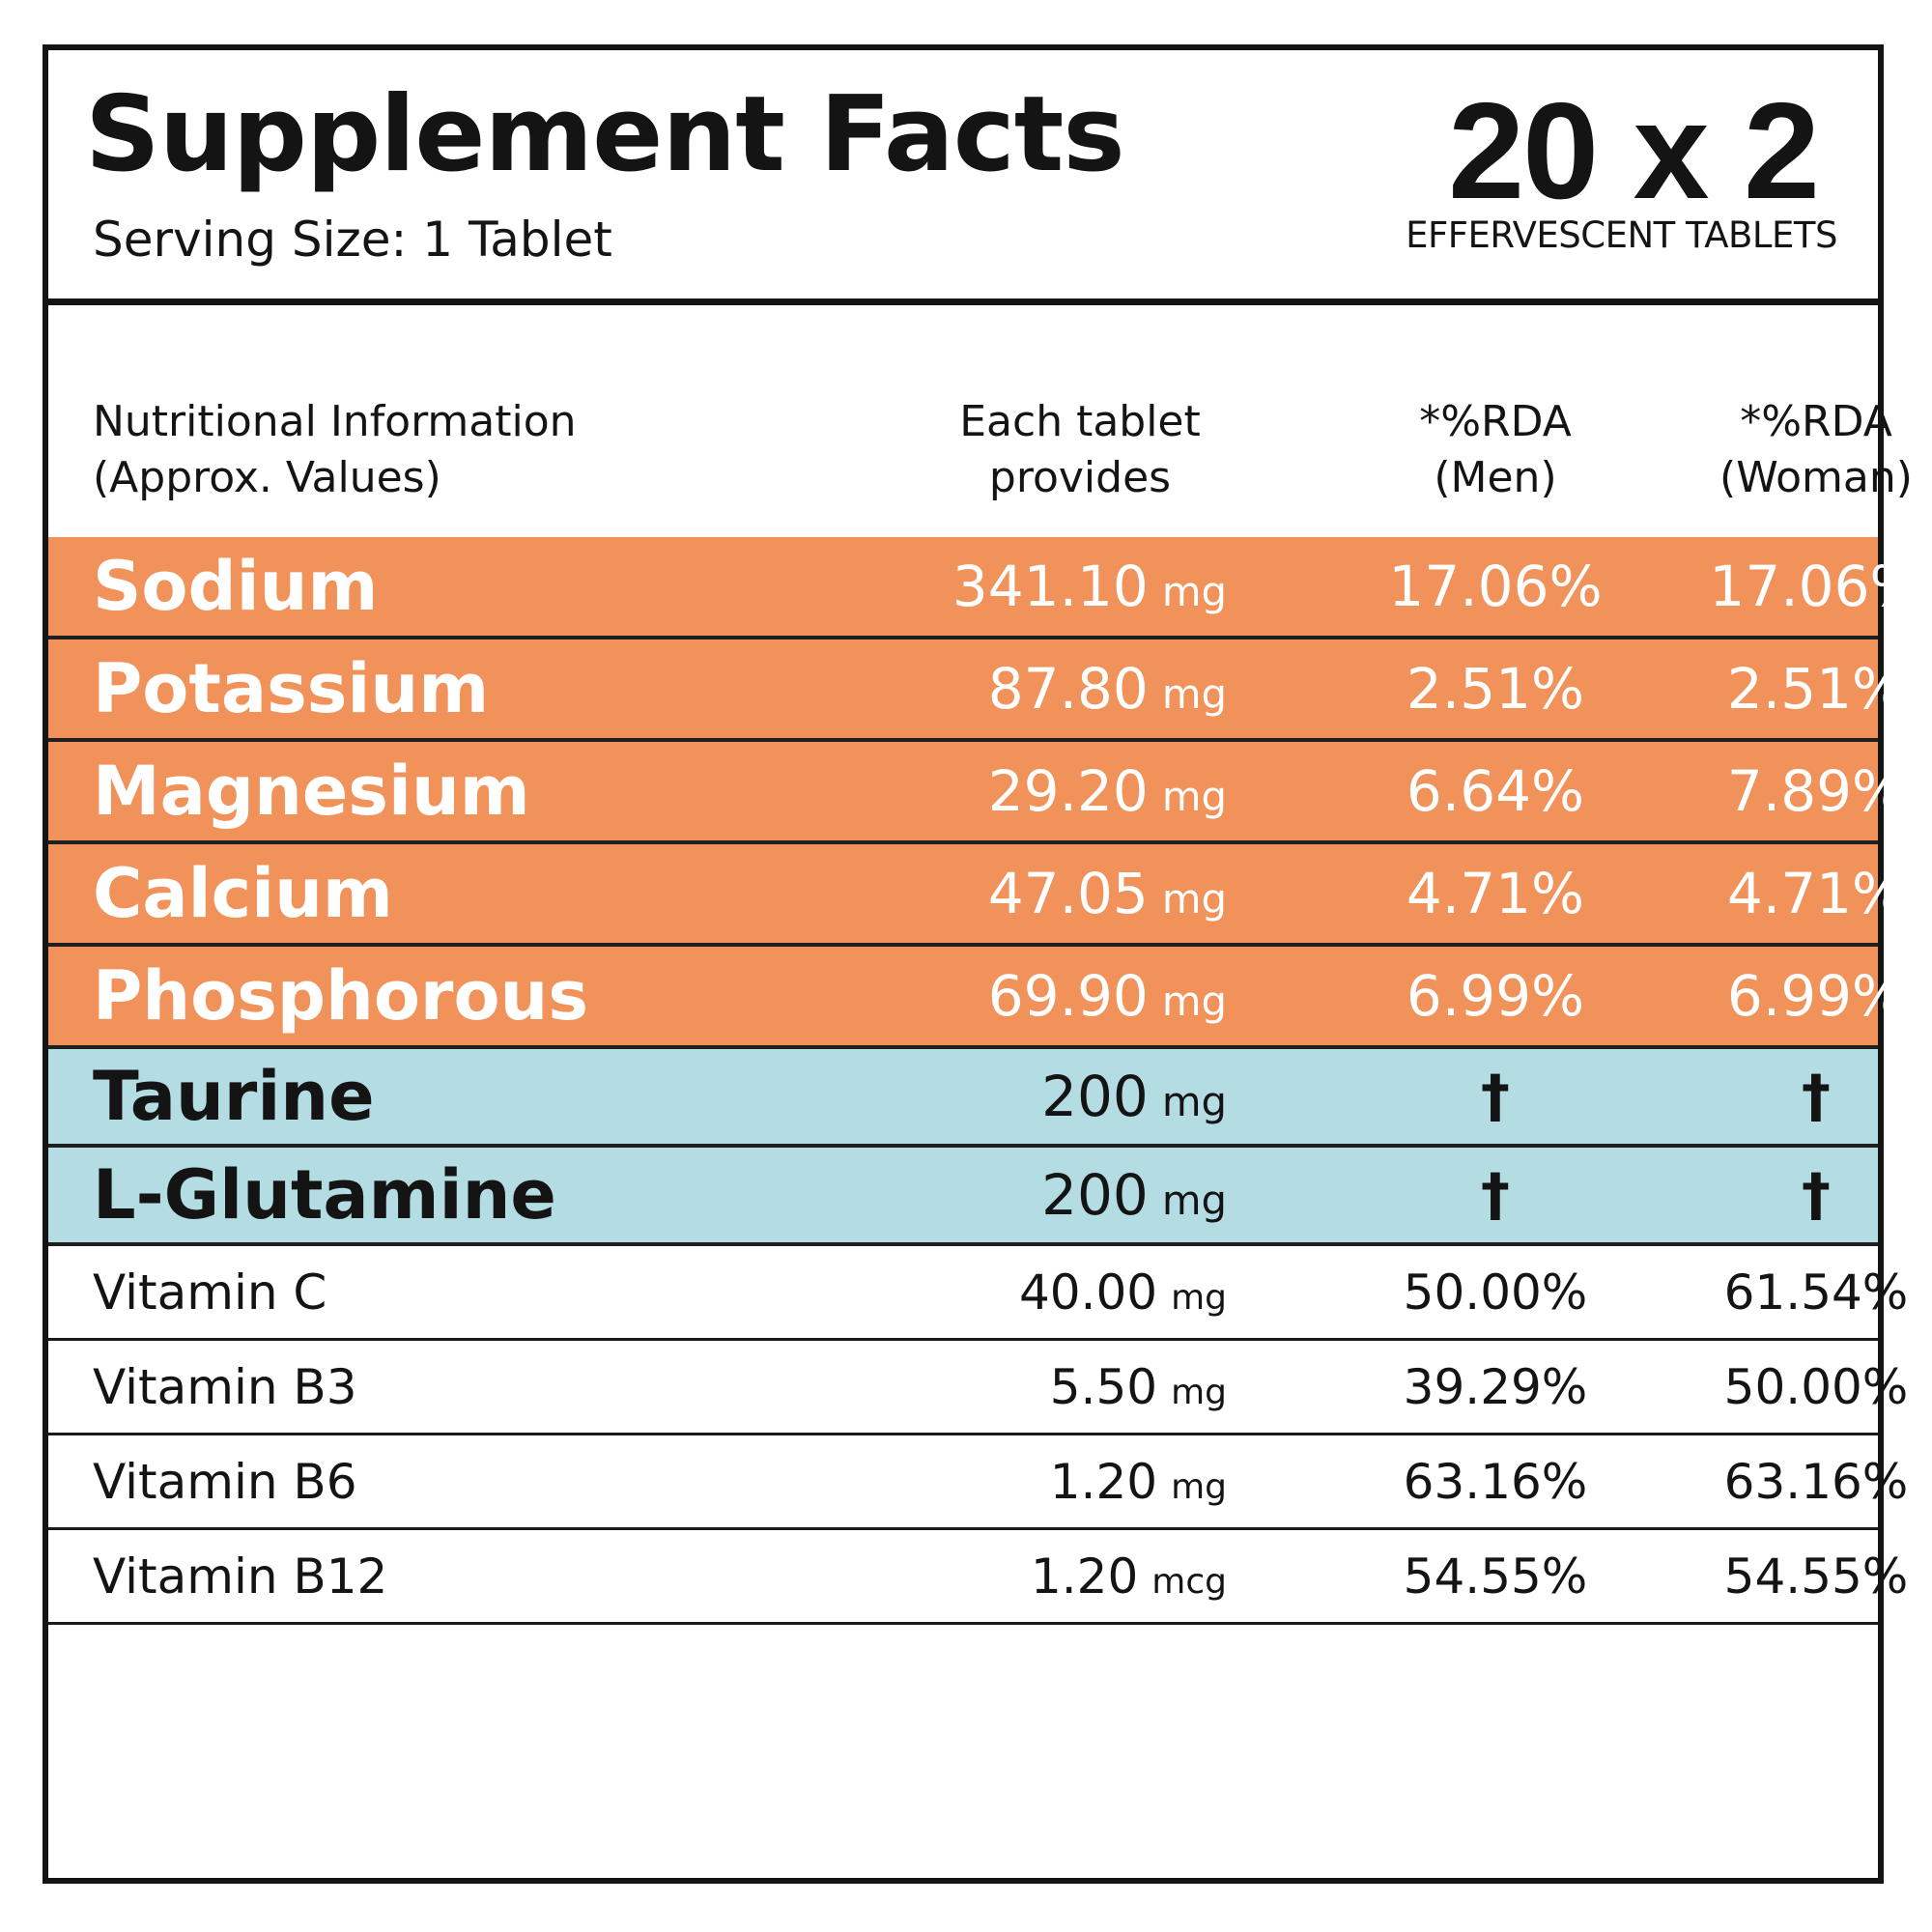  I want to click on nutrient-name: Magnesium, so click(311, 791).